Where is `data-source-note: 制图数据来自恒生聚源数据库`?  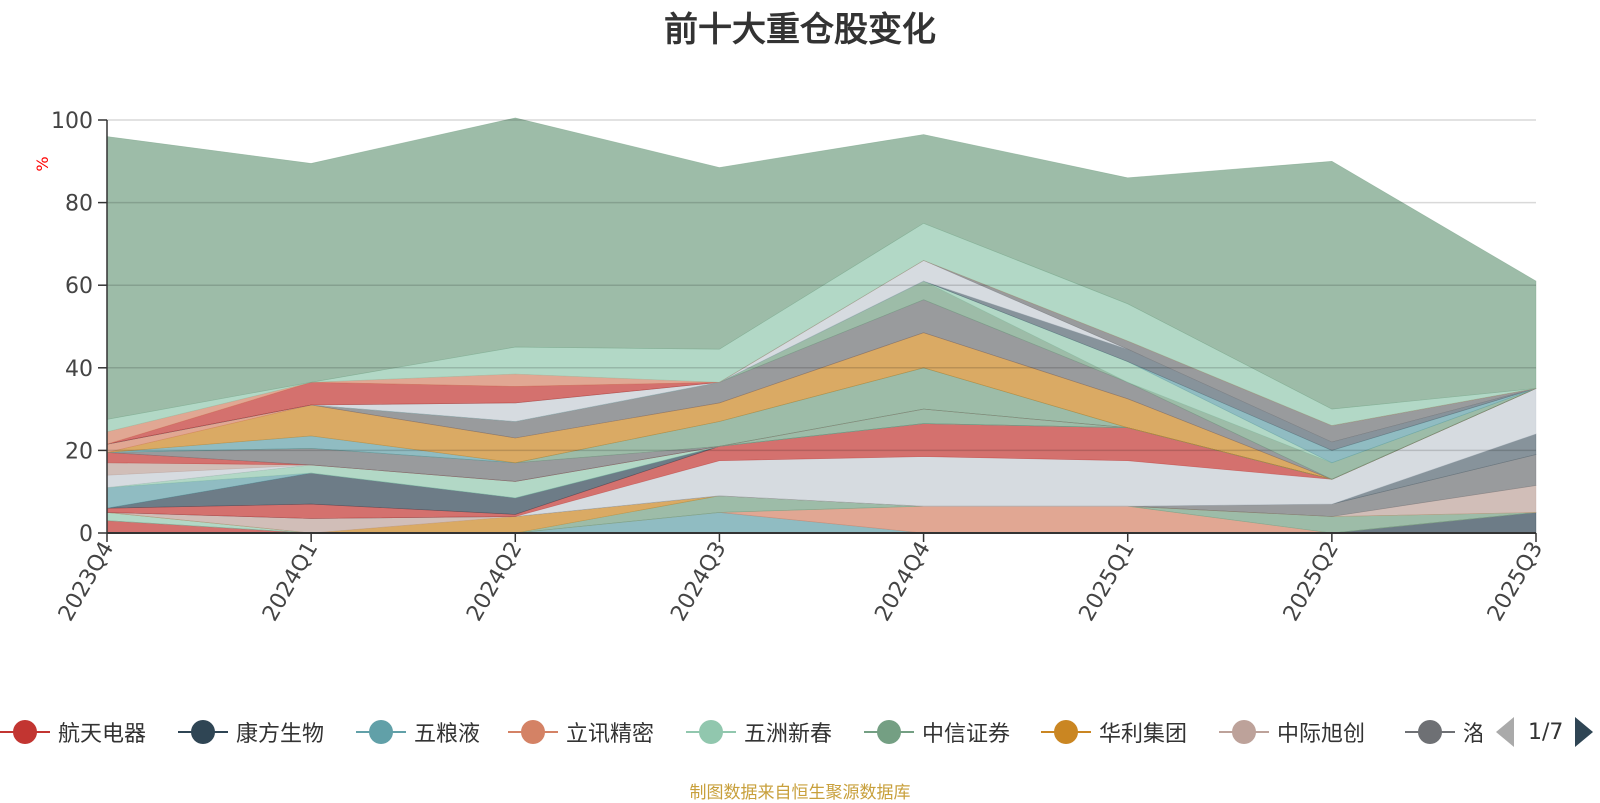
data-source-note: 制图数据来自恒生聚源数据库 is located at coordinates (800, 793).